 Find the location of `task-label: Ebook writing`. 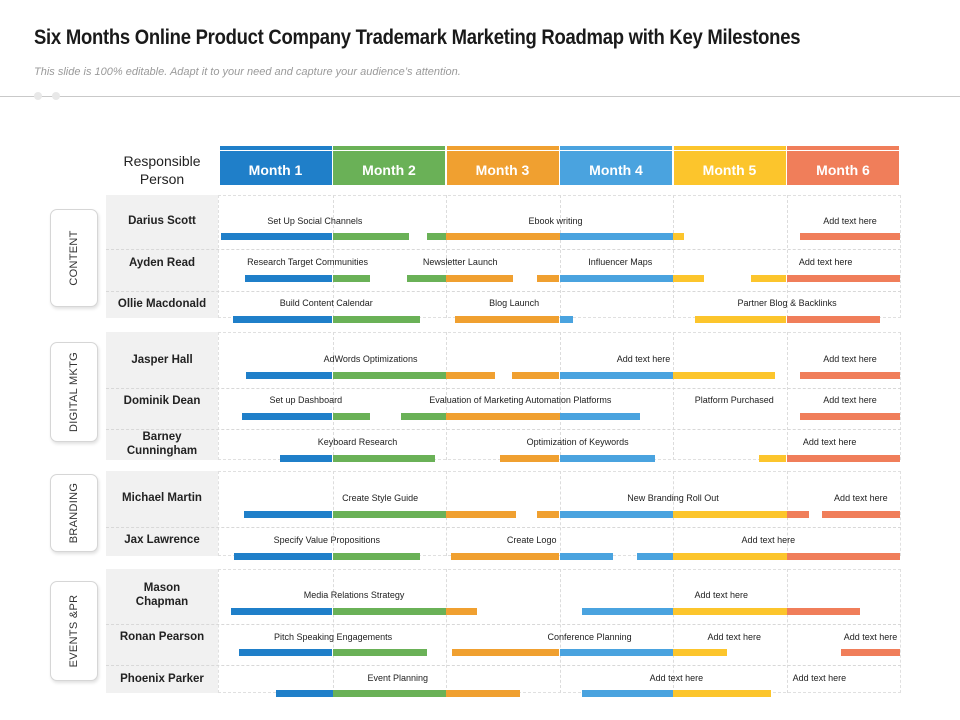

task-label: Ebook writing is located at coordinates (555, 221).